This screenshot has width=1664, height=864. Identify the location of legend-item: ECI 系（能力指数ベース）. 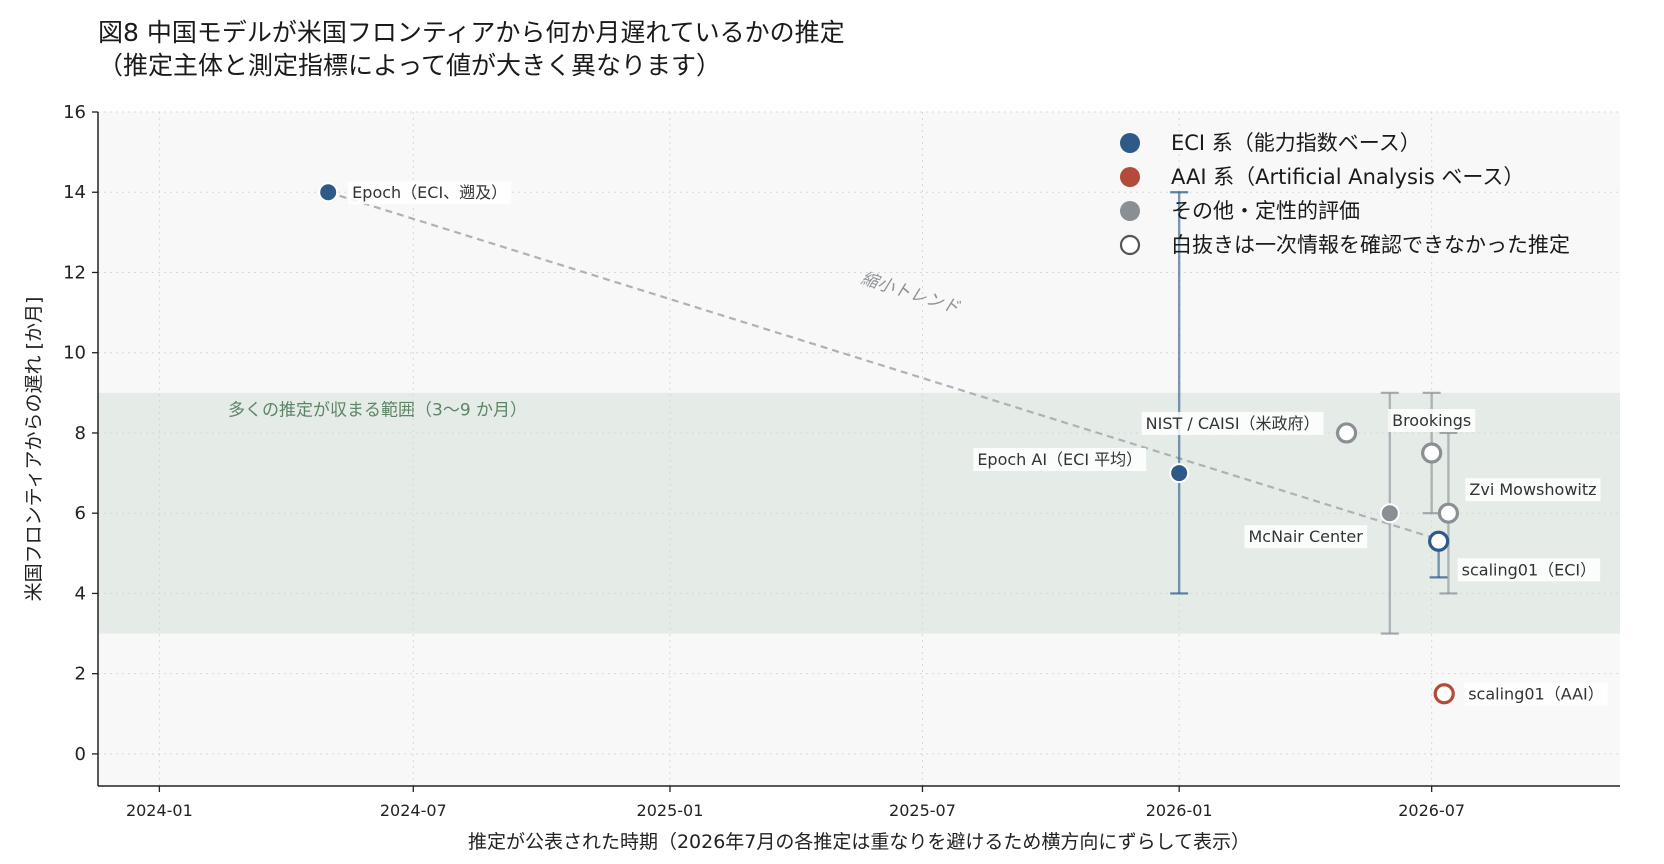
(1270, 143).